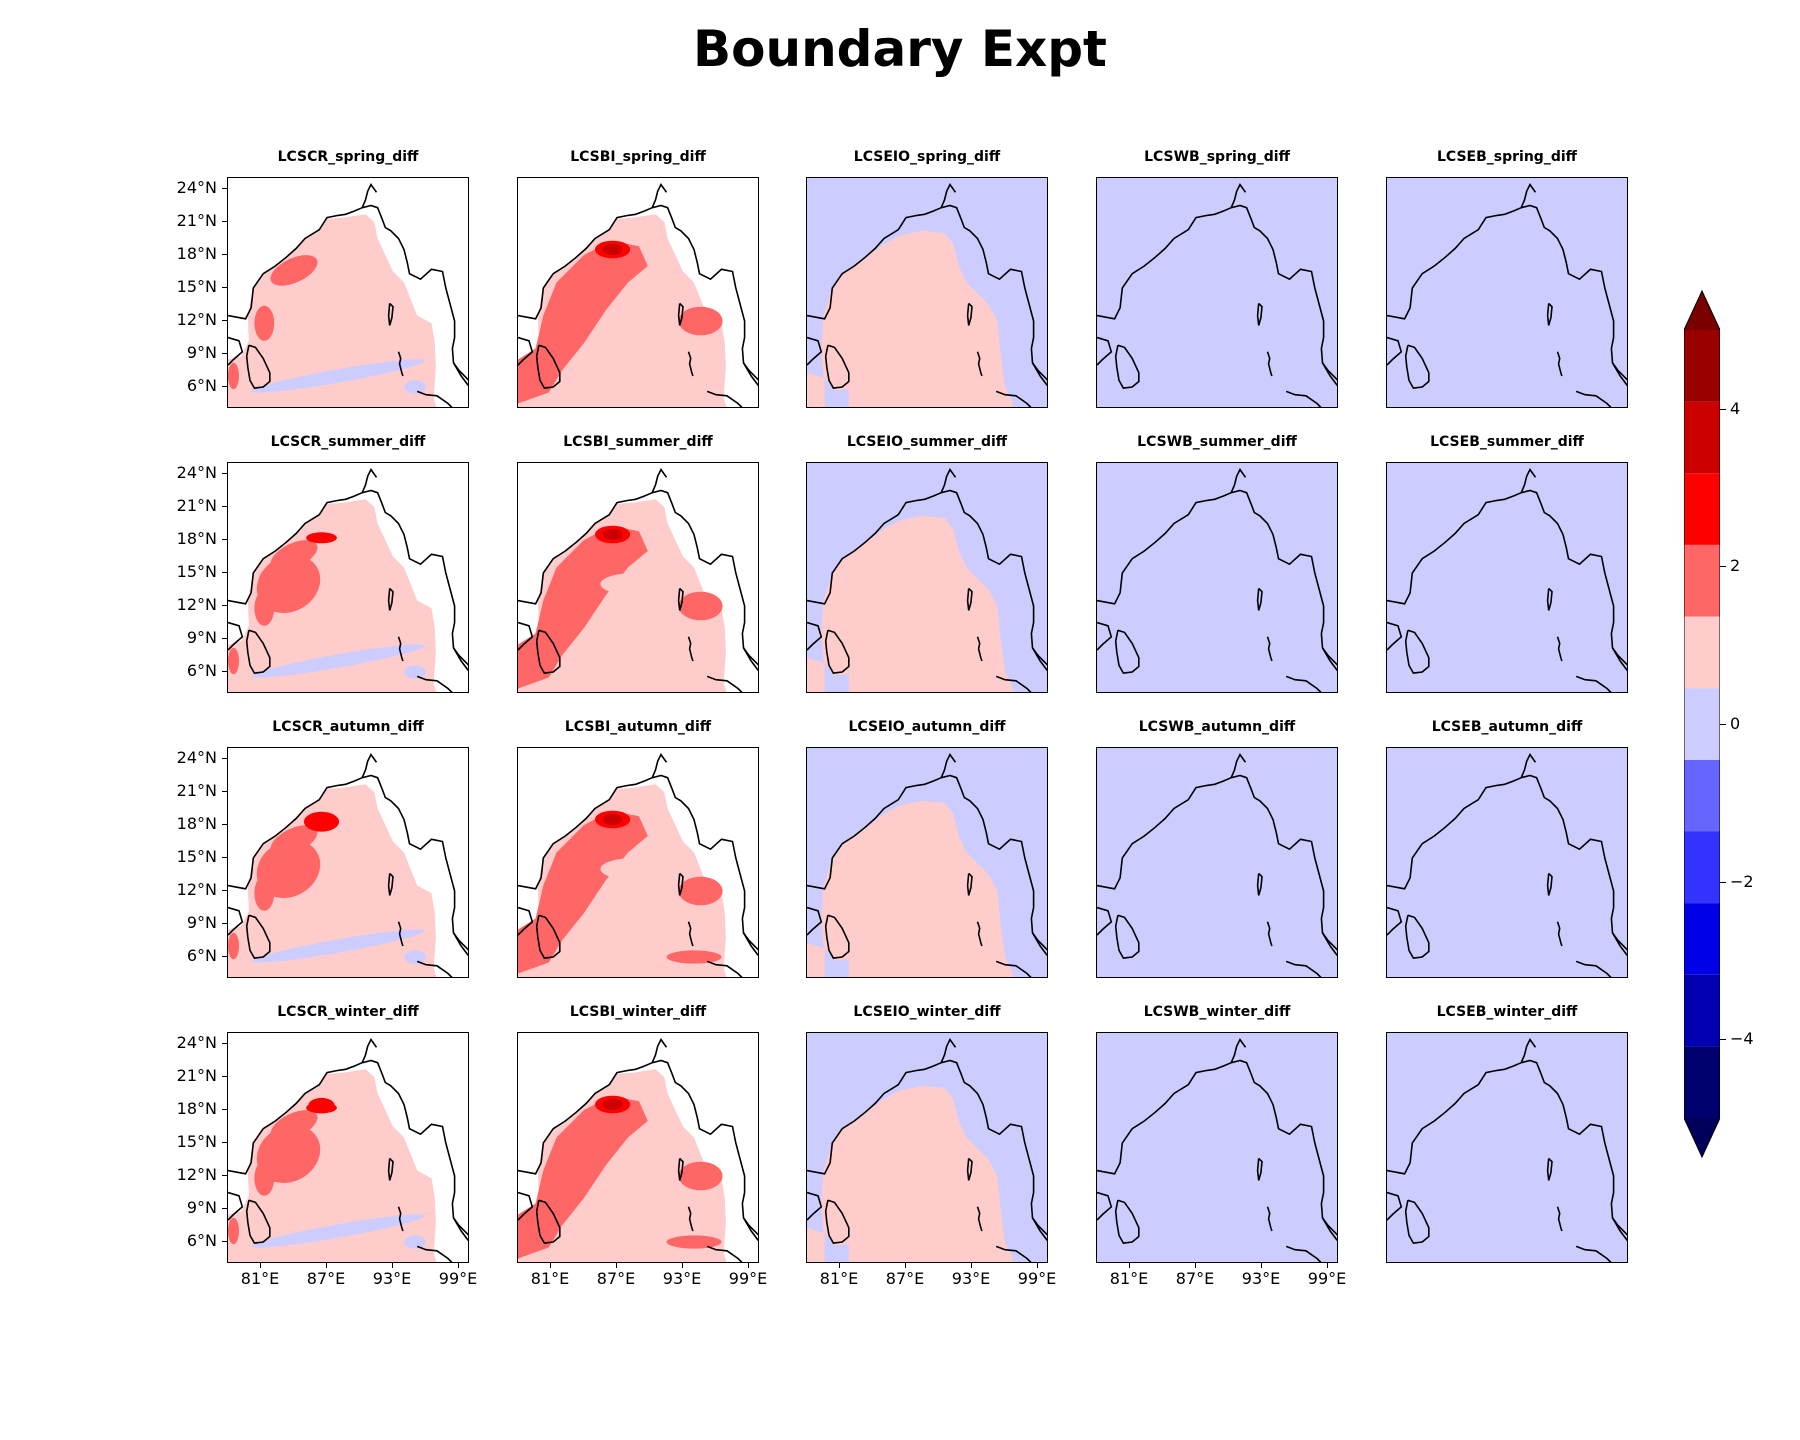  I want to click on panel-title: LCSEIO_summer_diff, so click(927, 442).